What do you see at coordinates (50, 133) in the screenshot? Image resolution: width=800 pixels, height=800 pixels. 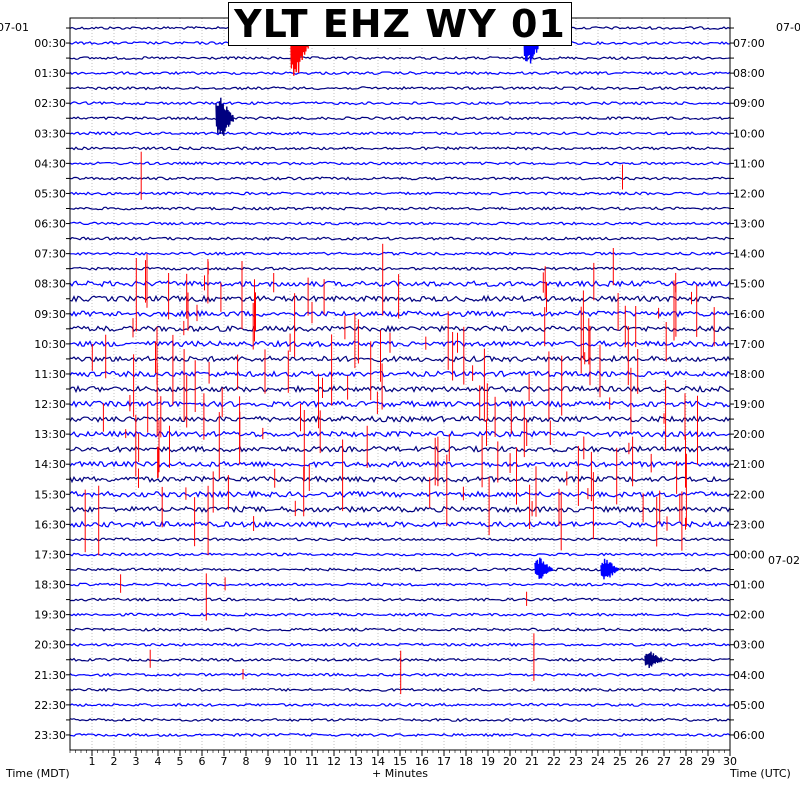 I see `left-time-label: 03:30` at bounding box center [50, 133].